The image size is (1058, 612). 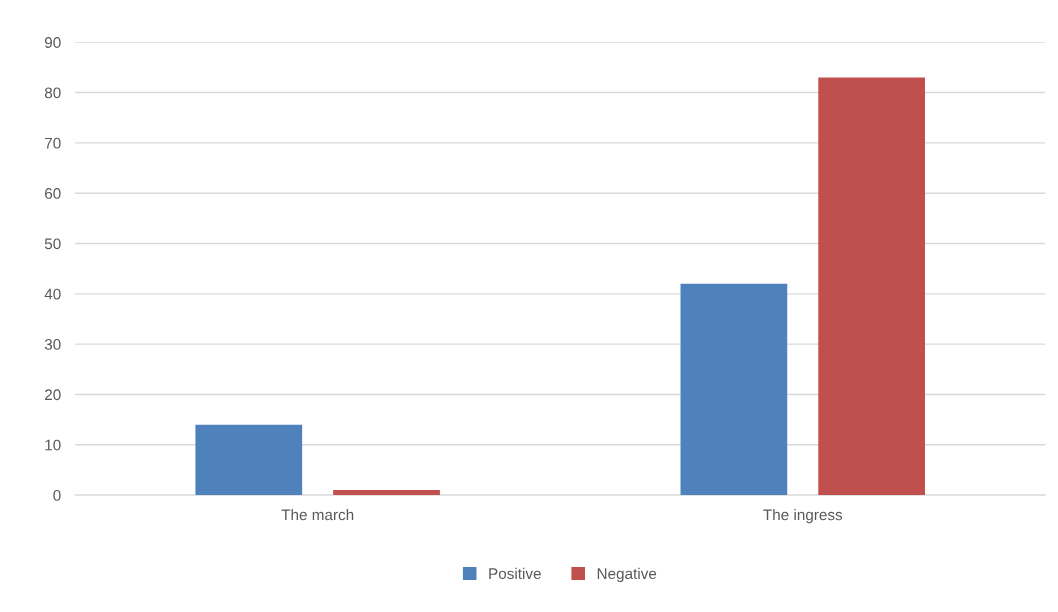 I want to click on y-tick-label: 40, so click(x=52, y=294).